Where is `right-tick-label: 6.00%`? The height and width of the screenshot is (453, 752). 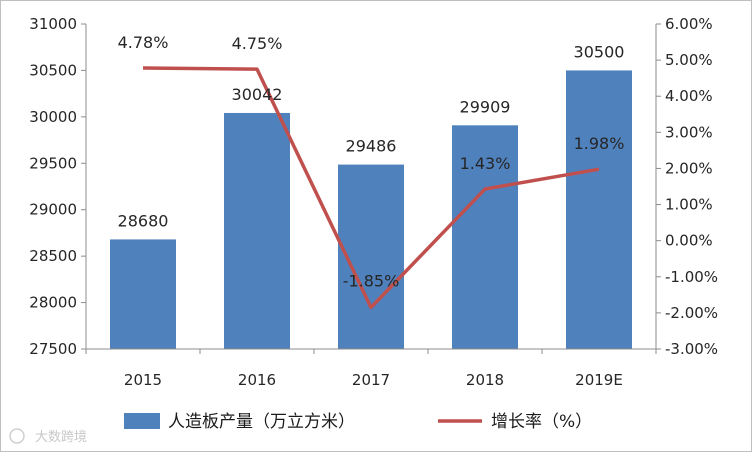
right-tick-label: 6.00% is located at coordinates (689, 24).